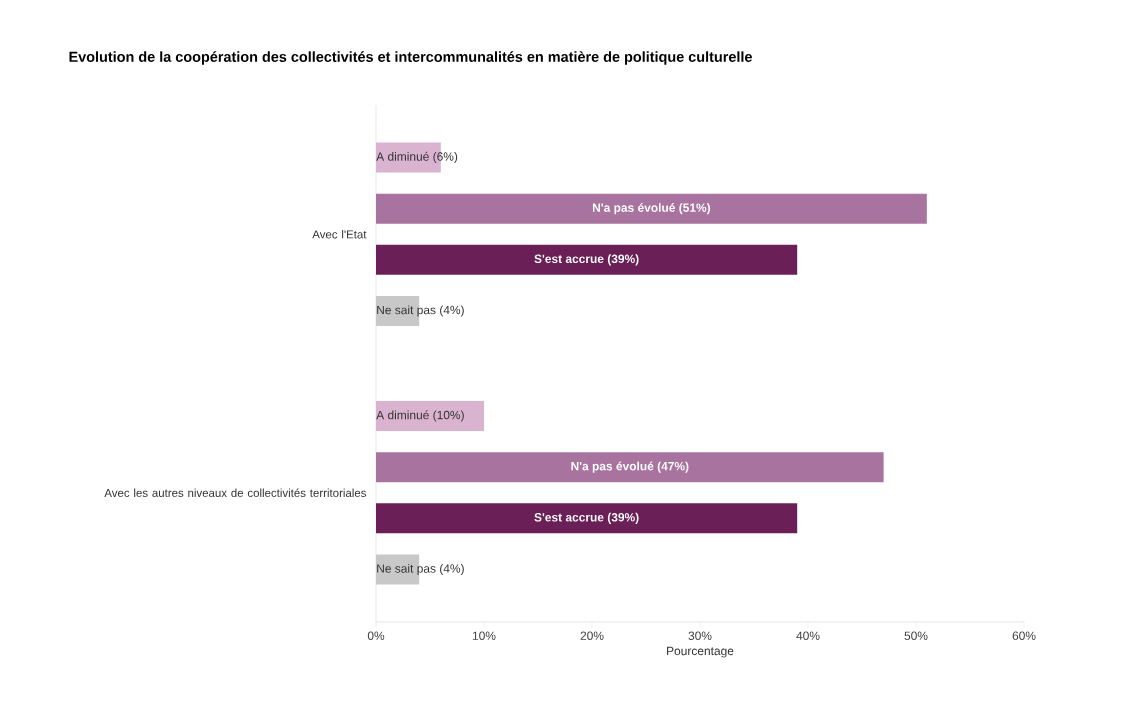 Image resolution: width=1136 pixels, height=713 pixels. What do you see at coordinates (916, 635) in the screenshot?
I see `x-tick-label: 50%` at bounding box center [916, 635].